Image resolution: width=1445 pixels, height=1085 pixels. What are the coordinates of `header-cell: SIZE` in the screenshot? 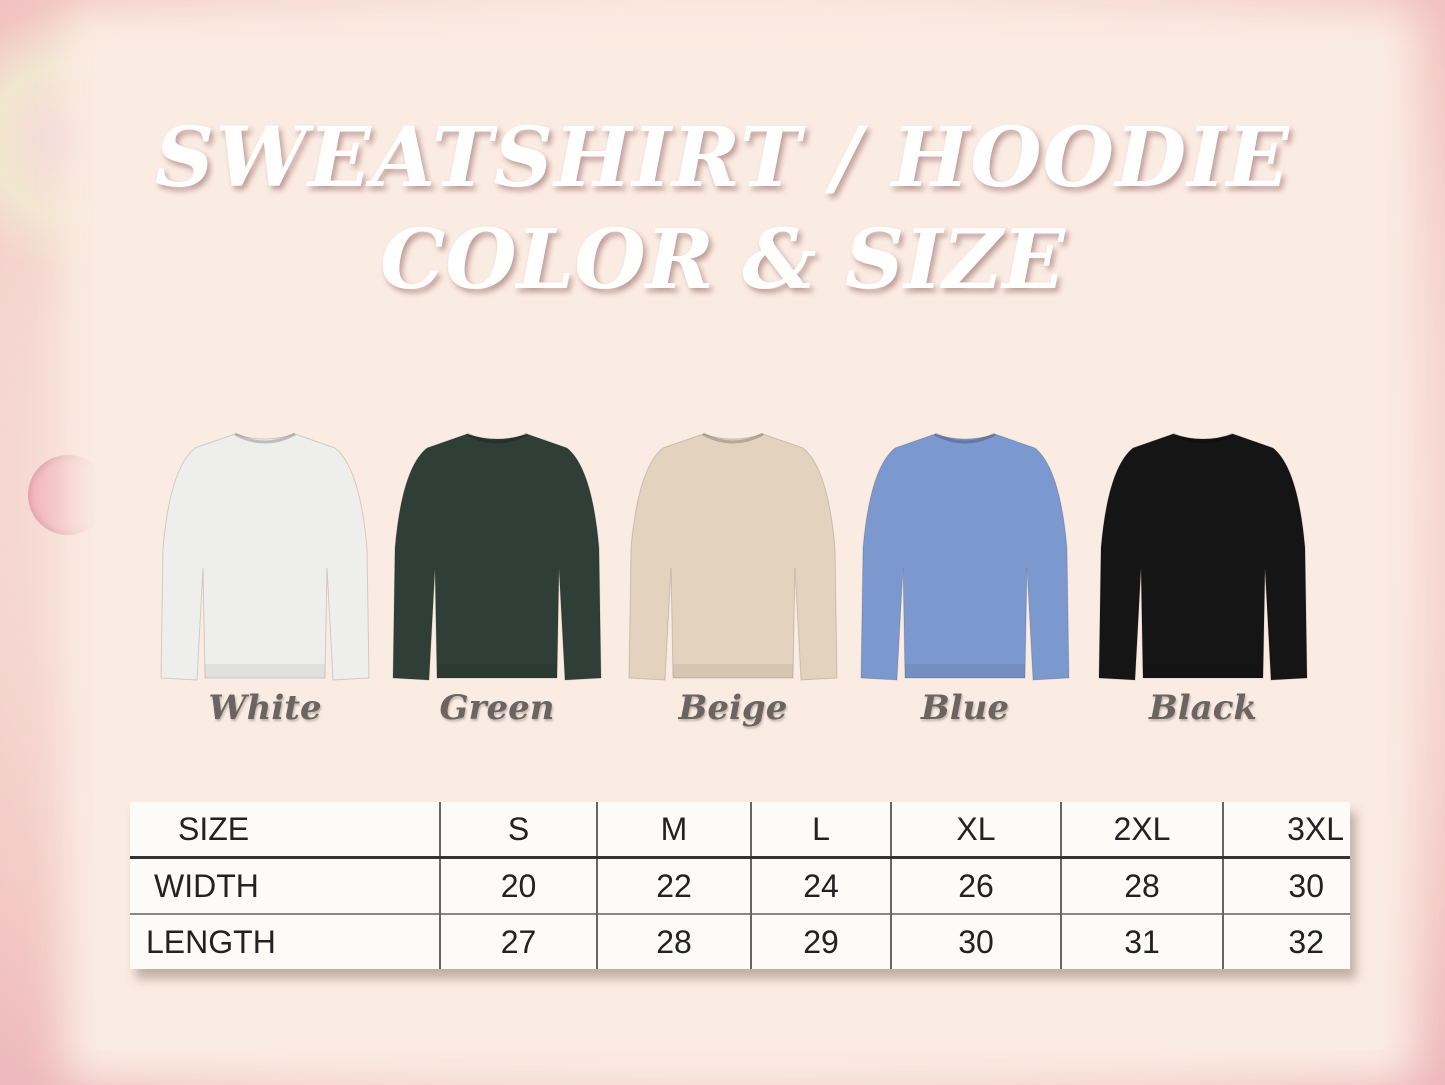 It's located at (285, 830).